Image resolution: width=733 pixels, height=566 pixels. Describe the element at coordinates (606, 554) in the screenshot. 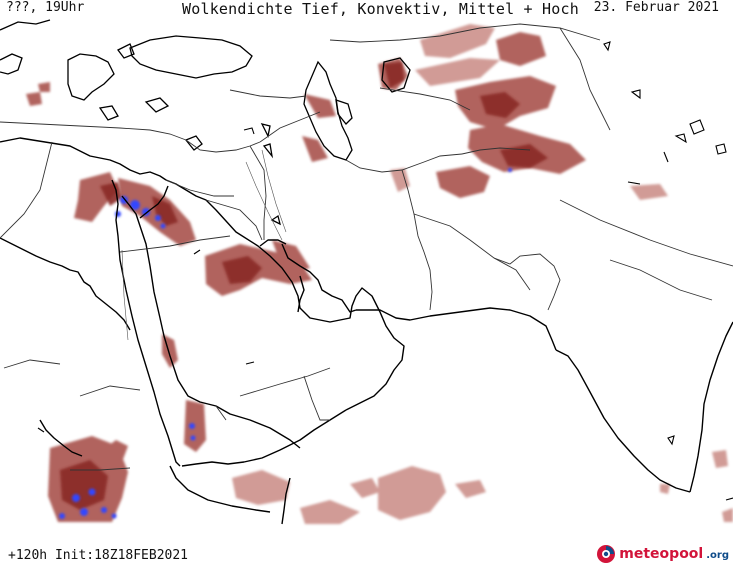

I see `meteopool-logo-icon` at that location.